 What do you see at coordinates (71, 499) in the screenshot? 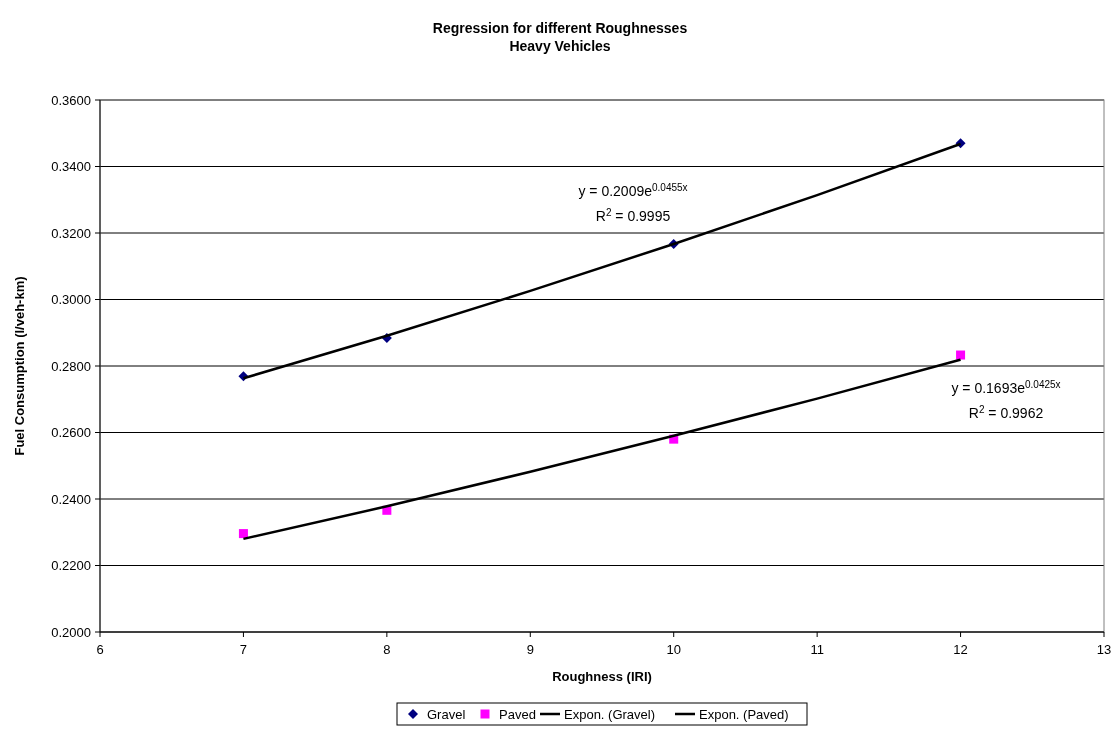
I see `y-tick-label: 0.2400` at bounding box center [71, 499].